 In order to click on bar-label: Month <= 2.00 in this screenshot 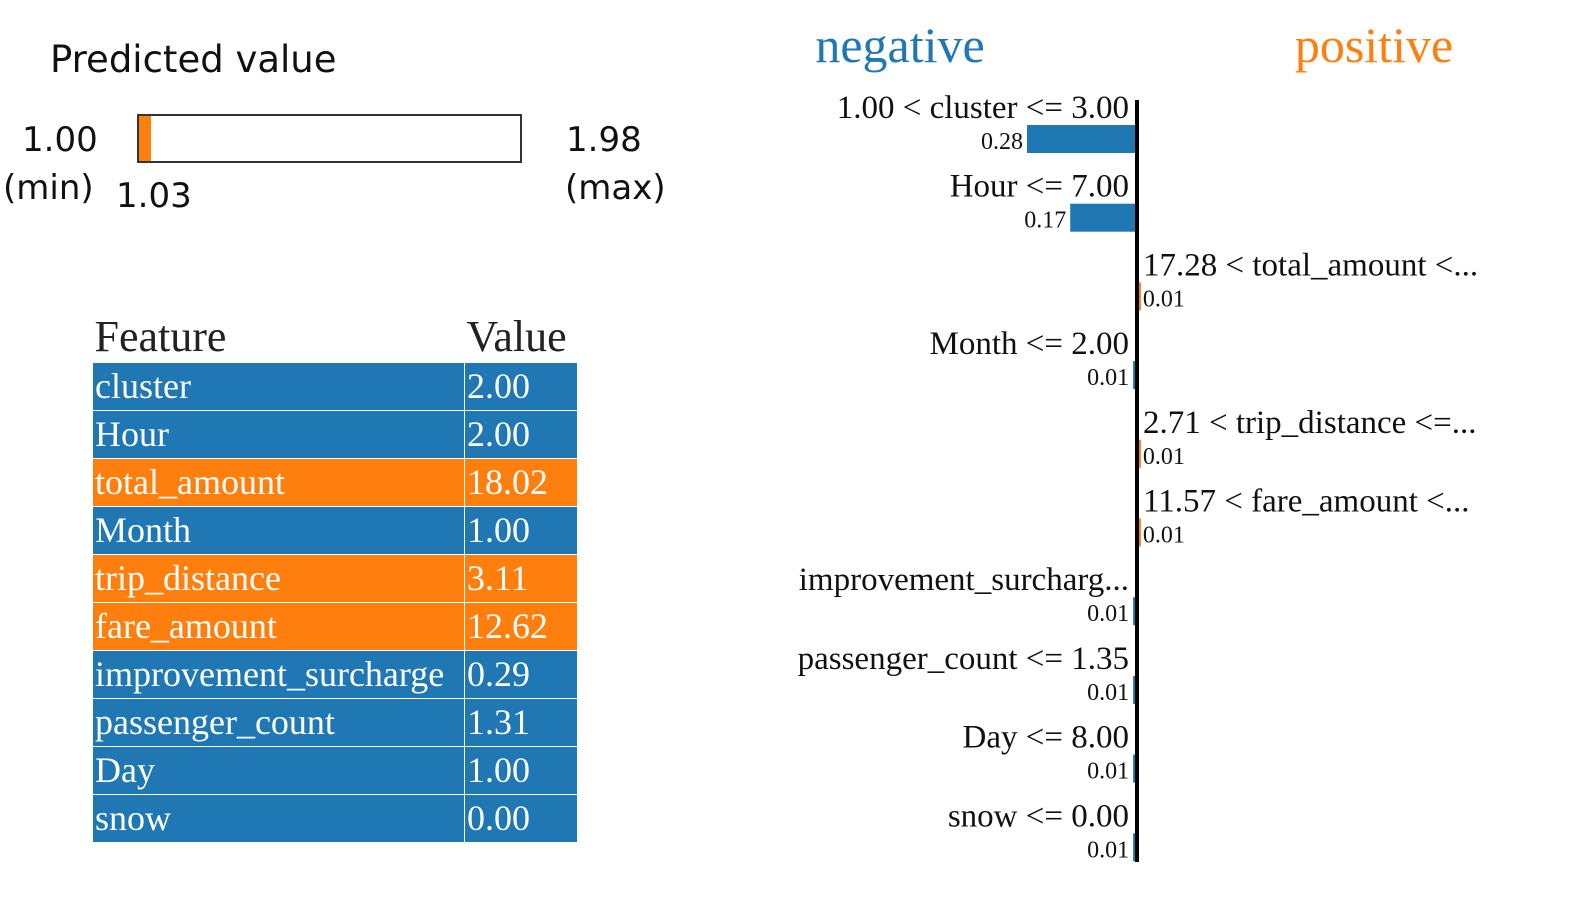, I will do `click(1029, 344)`.